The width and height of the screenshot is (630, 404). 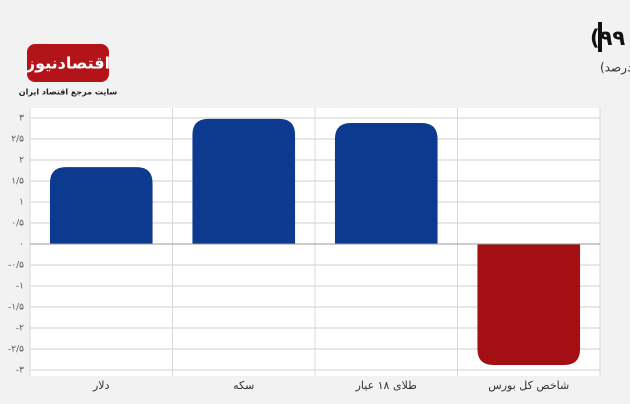 I want to click on chart-subtitle: (واحد: درصد), so click(x=615, y=68).